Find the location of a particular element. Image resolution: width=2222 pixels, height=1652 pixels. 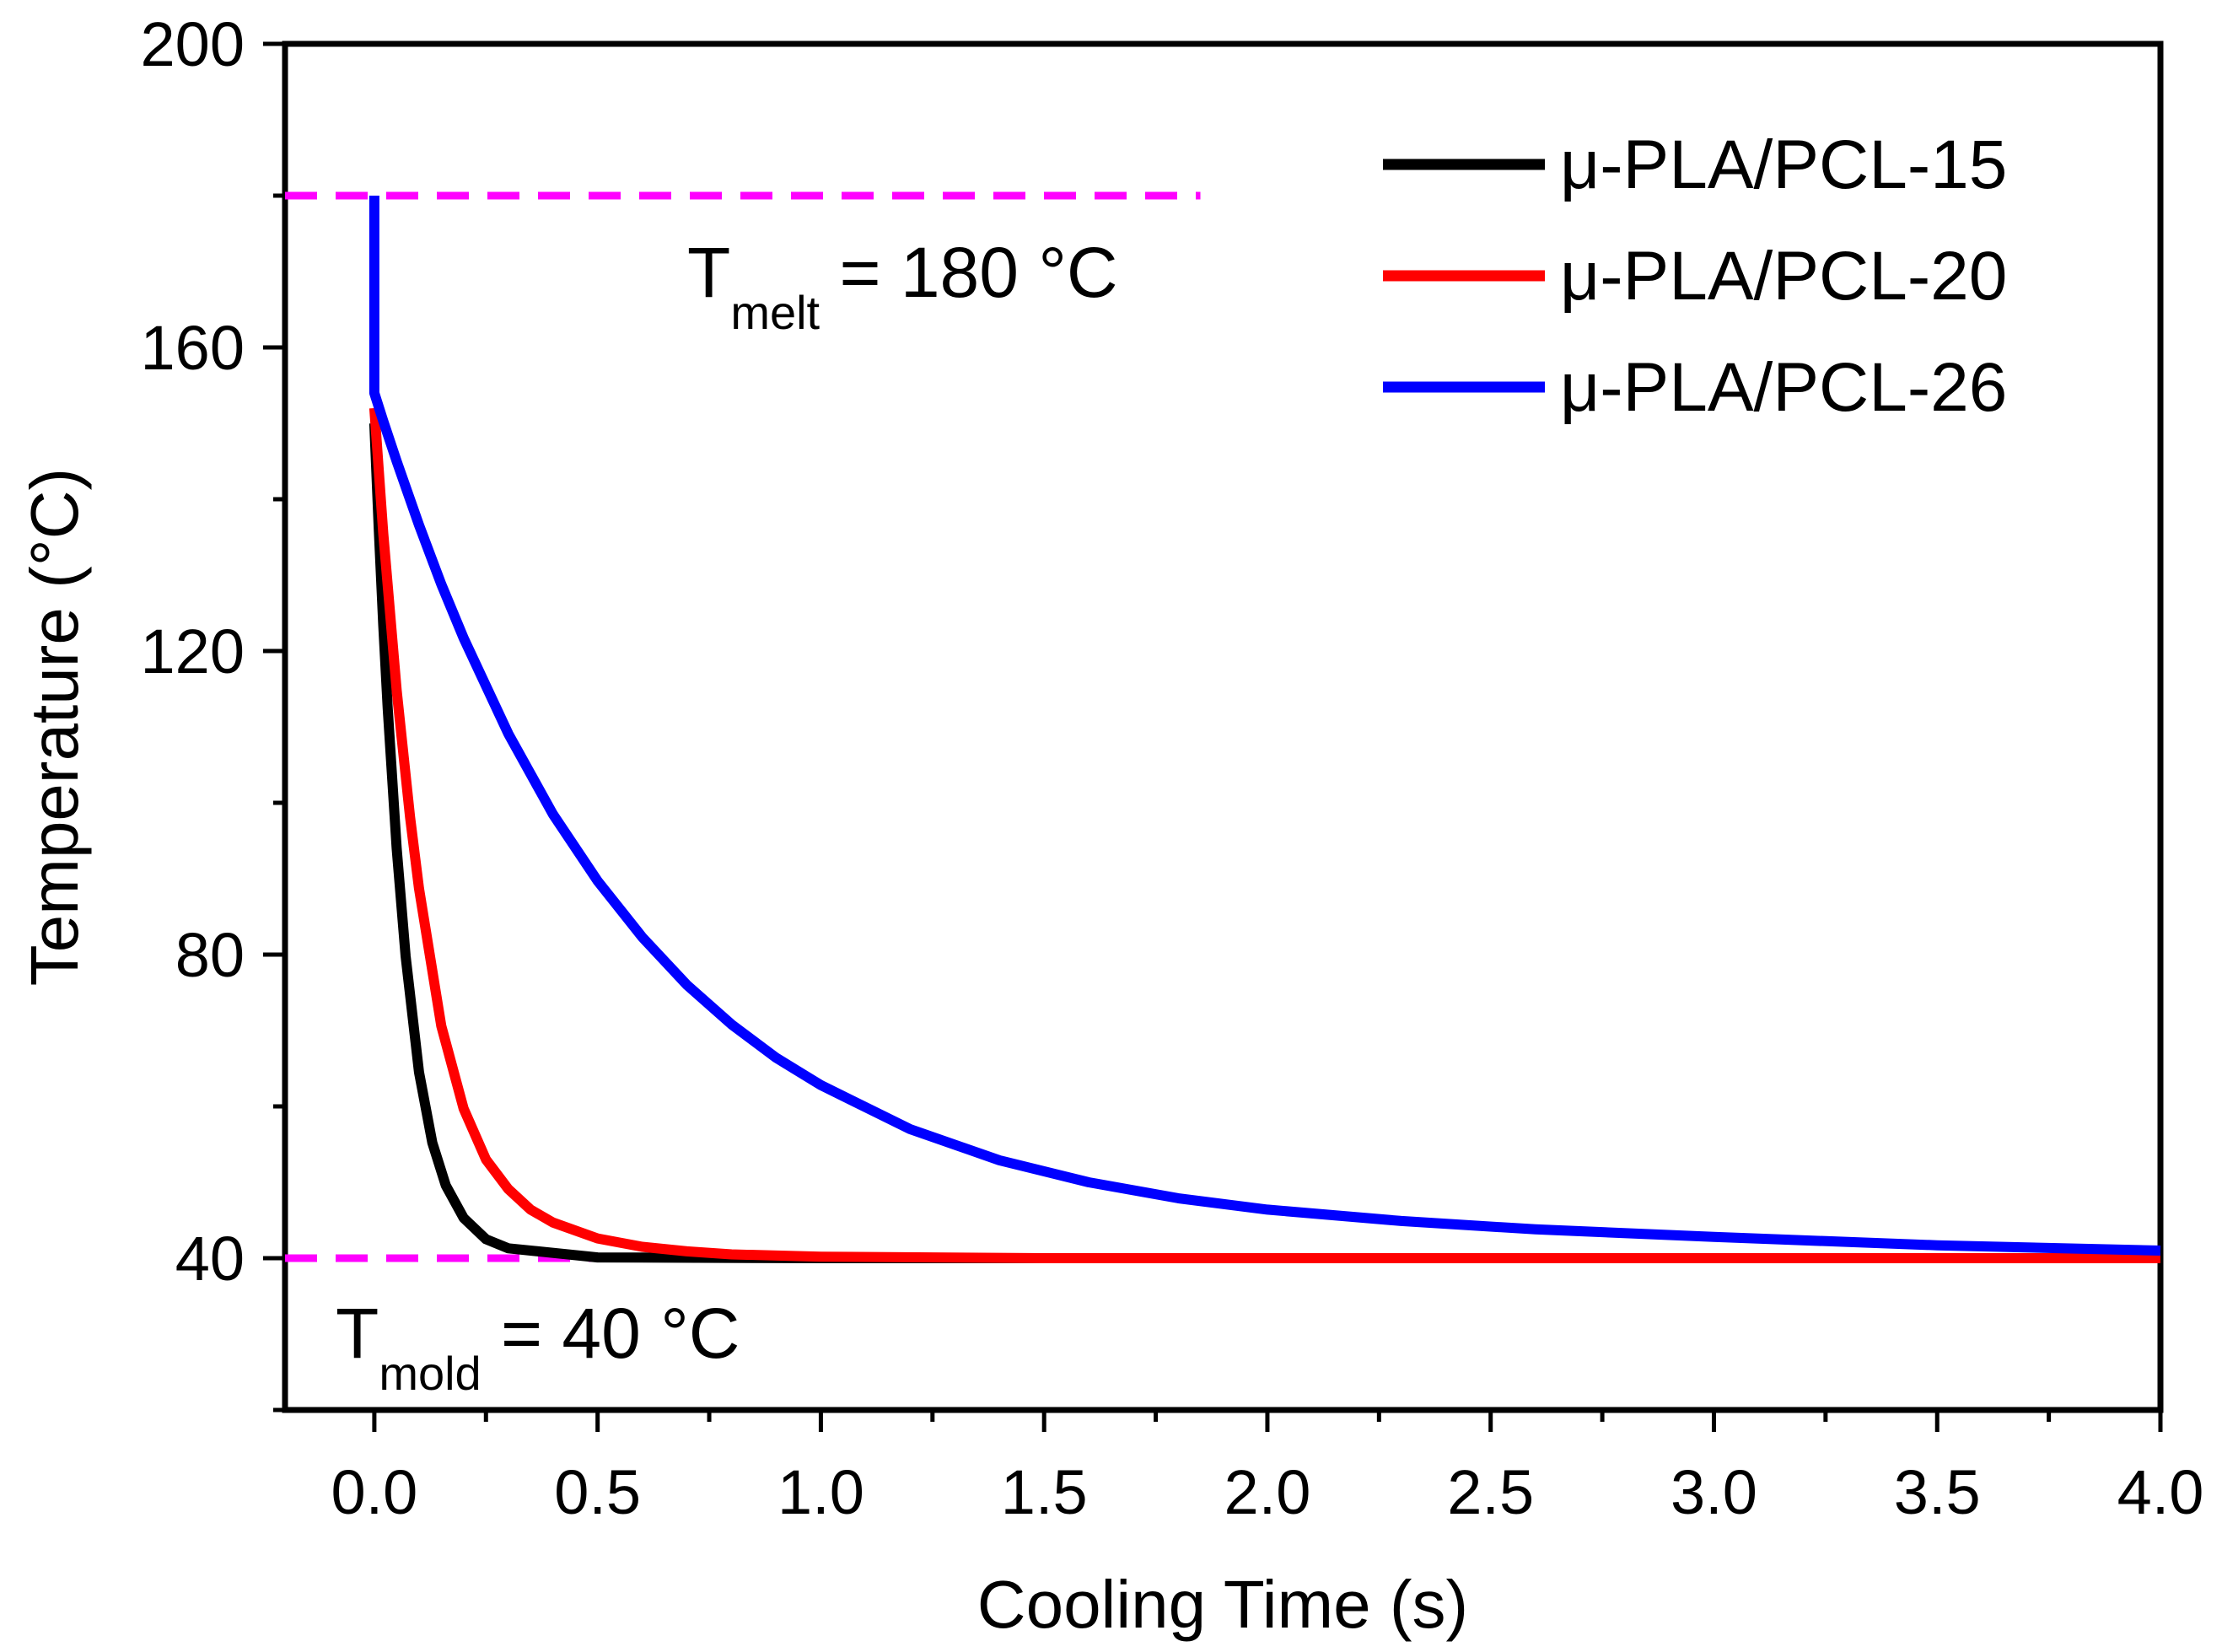

legend-label-3: μ-PLA/PCL-26 is located at coordinates (1783, 388).